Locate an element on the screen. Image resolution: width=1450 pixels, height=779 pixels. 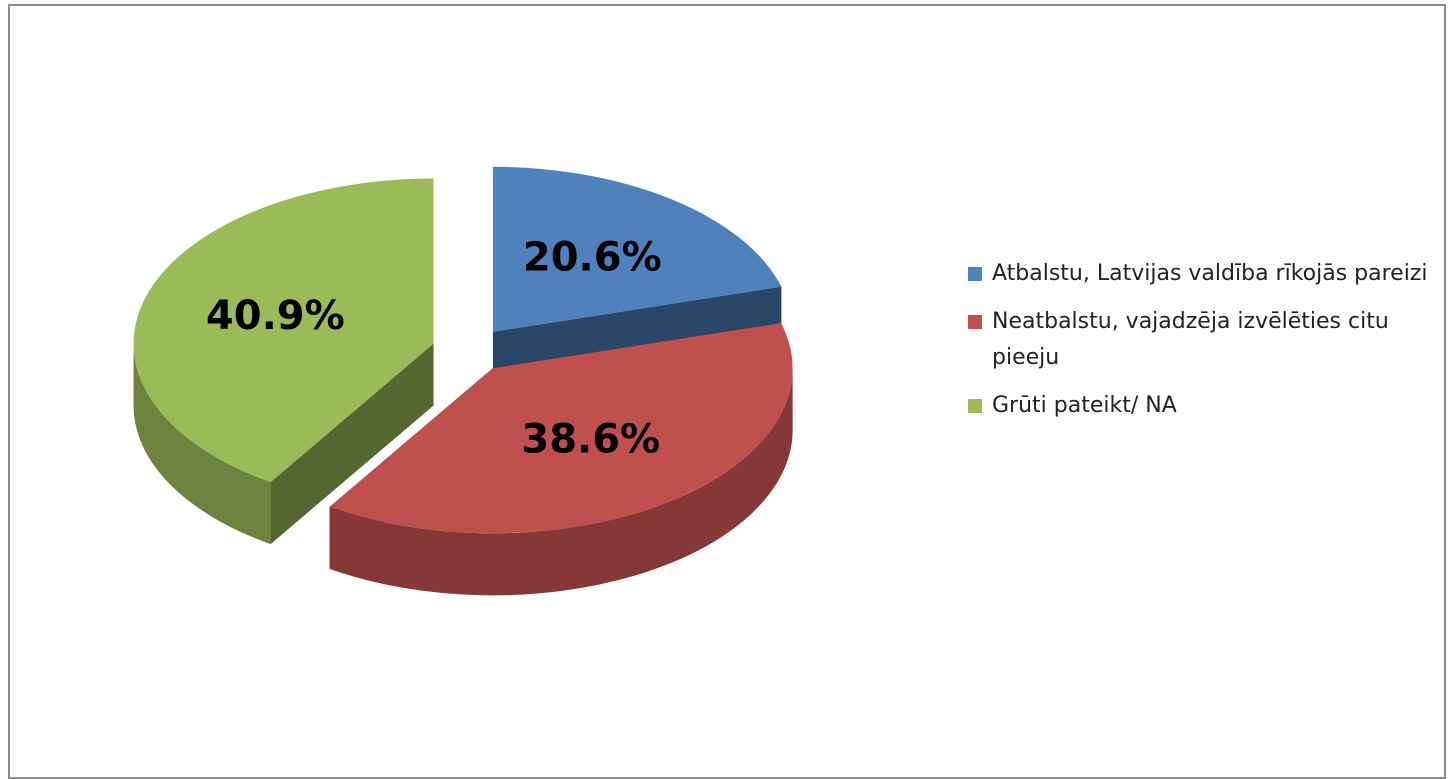
slice-walls is located at coordinates (463, 469).